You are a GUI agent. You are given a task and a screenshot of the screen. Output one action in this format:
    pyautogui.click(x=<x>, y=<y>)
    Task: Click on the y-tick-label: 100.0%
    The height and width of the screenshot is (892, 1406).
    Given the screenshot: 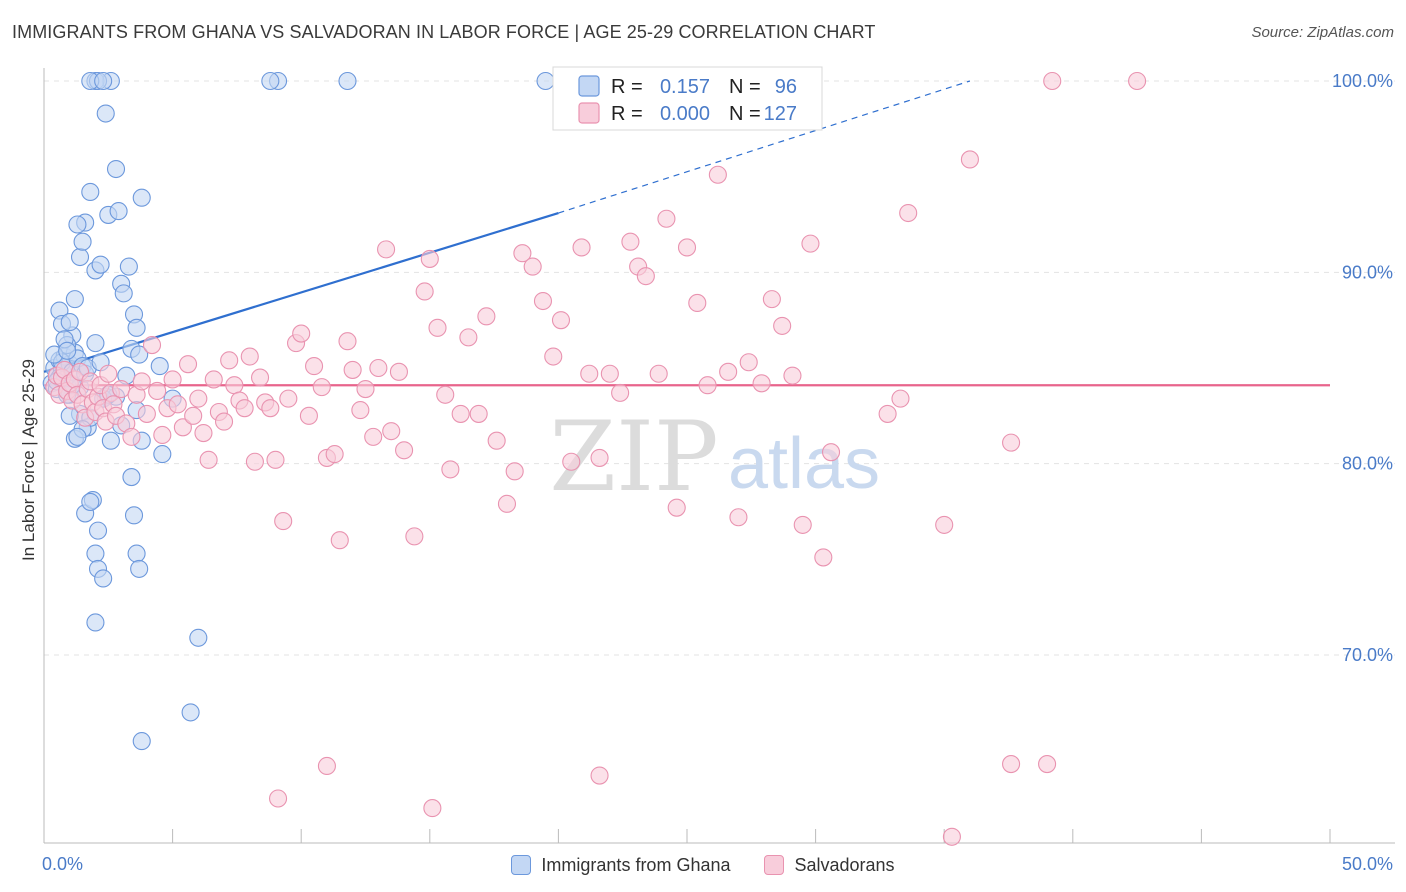 What is the action you would take?
    pyautogui.click(x=1362, y=81)
    